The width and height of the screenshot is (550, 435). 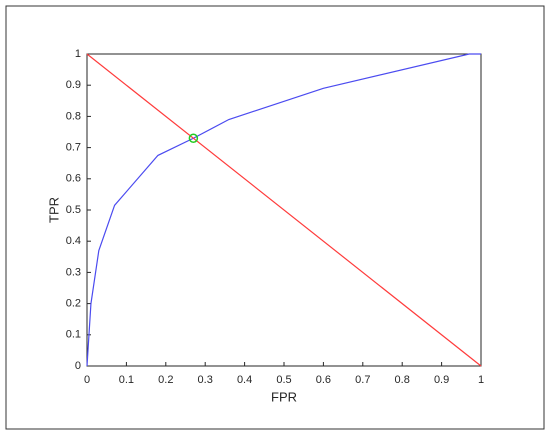 I want to click on data-marker, so click(x=193, y=138).